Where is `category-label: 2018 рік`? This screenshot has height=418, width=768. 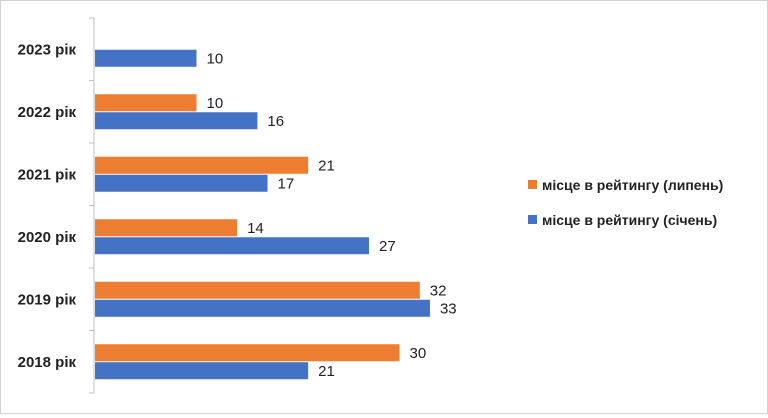 category-label: 2018 рік is located at coordinates (47, 362).